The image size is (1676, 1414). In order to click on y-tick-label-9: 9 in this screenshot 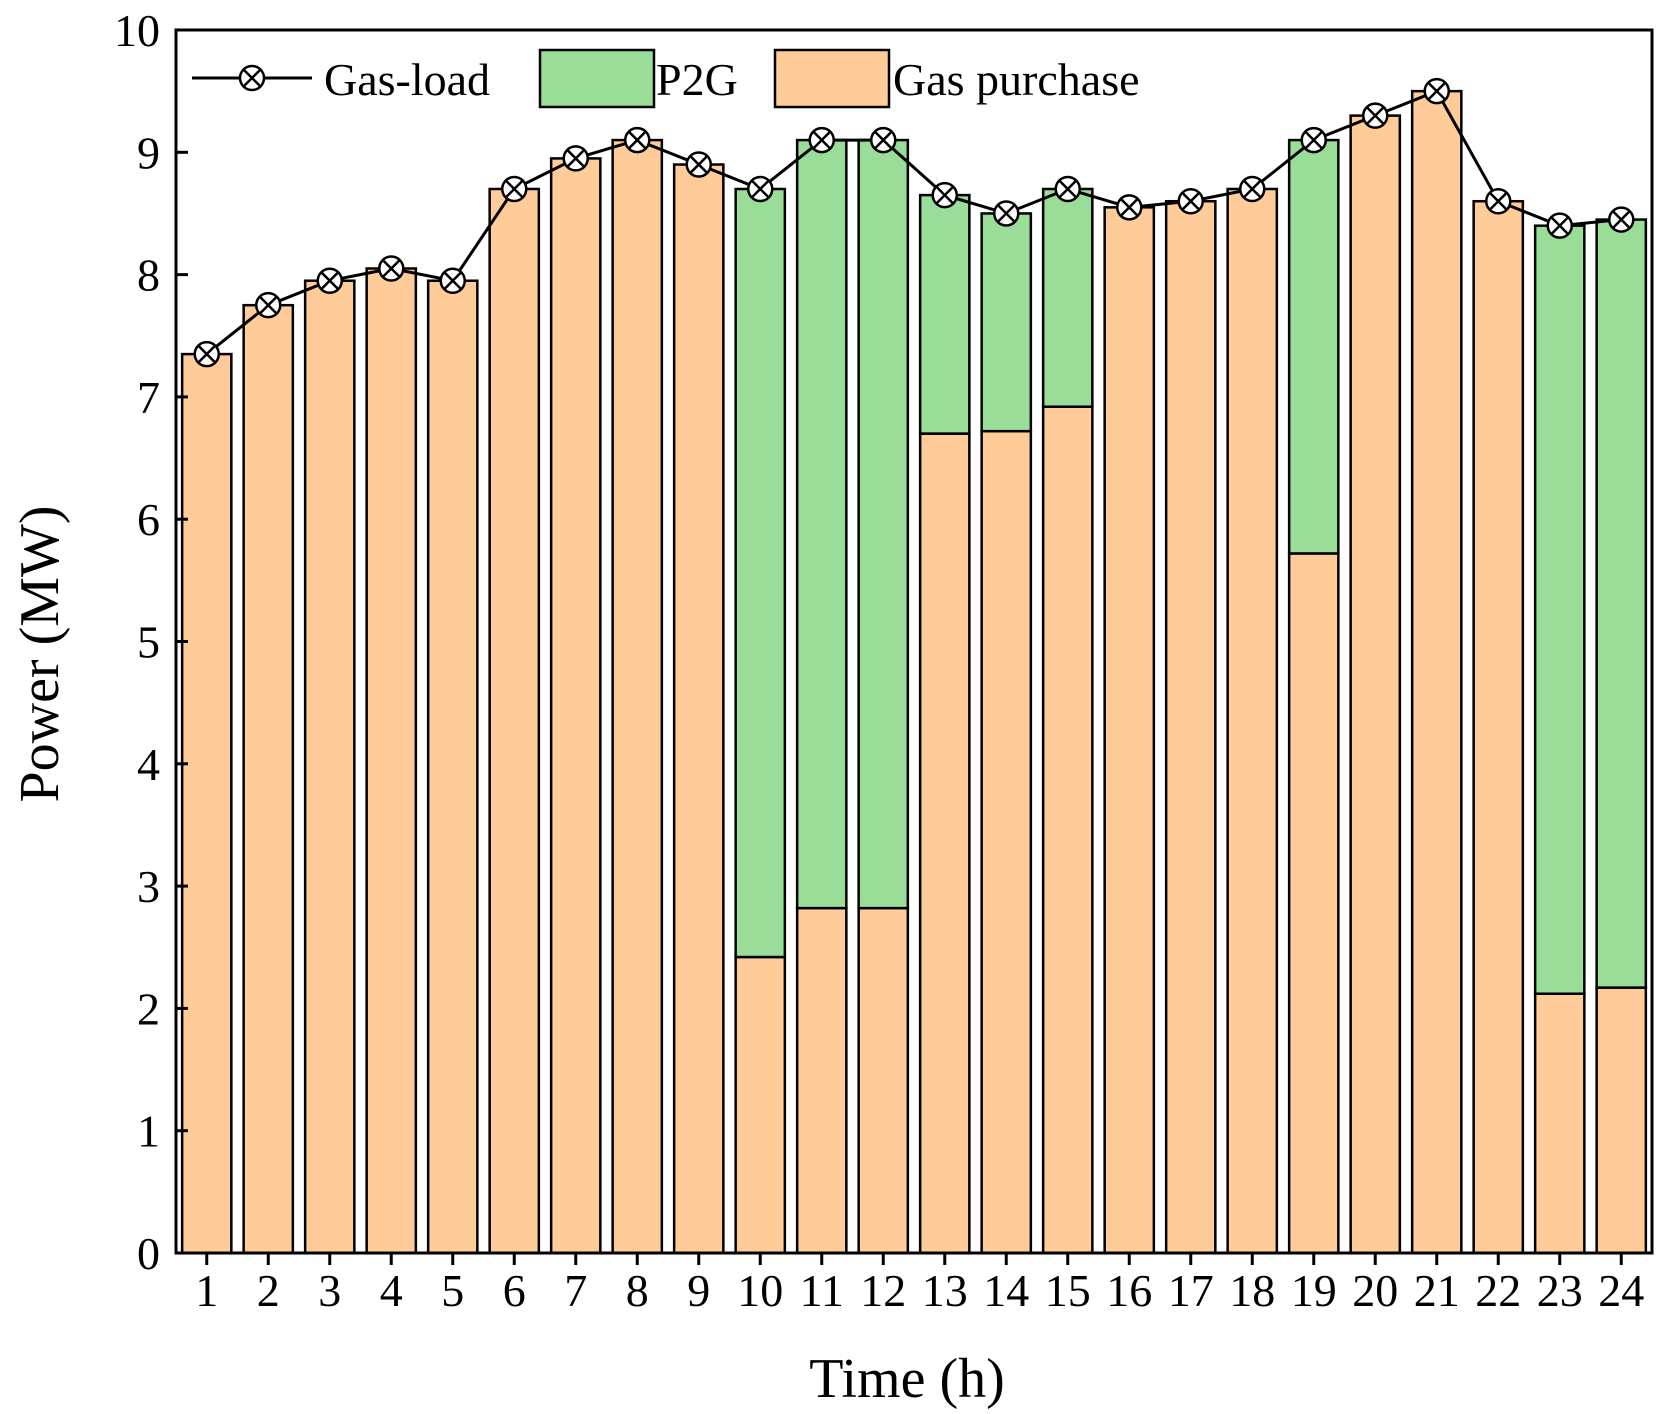, I will do `click(148, 152)`.